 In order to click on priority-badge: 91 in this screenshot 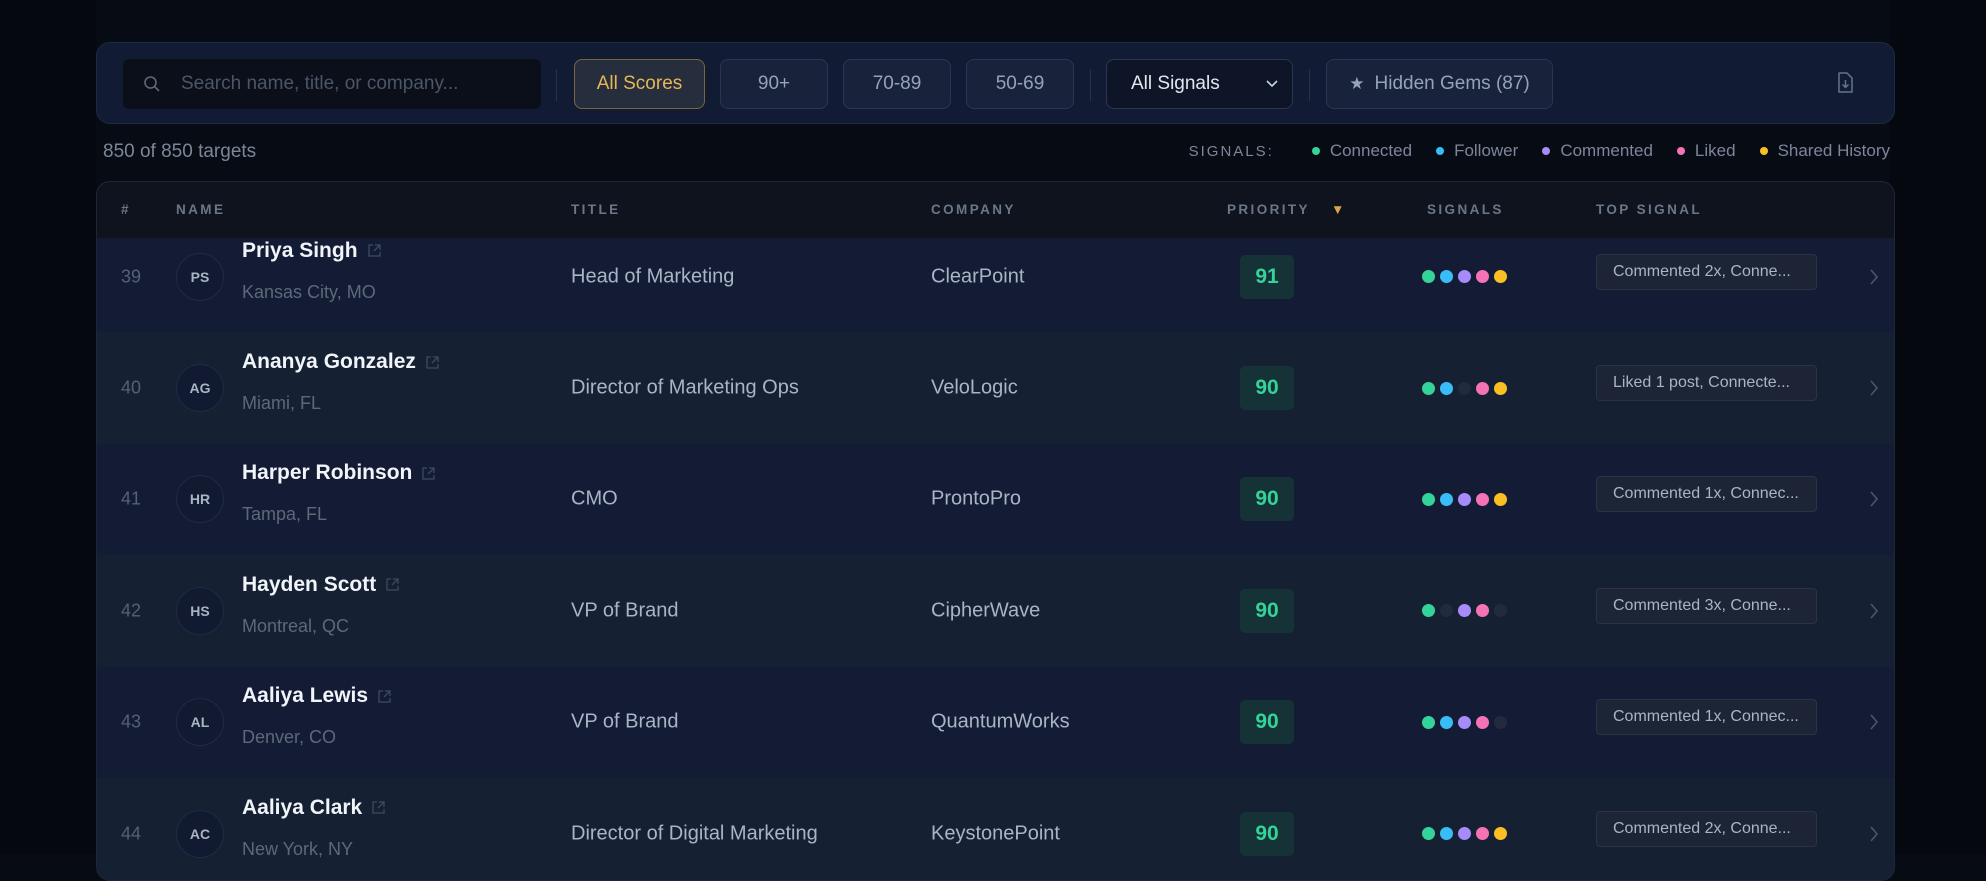, I will do `click(1267, 276)`.